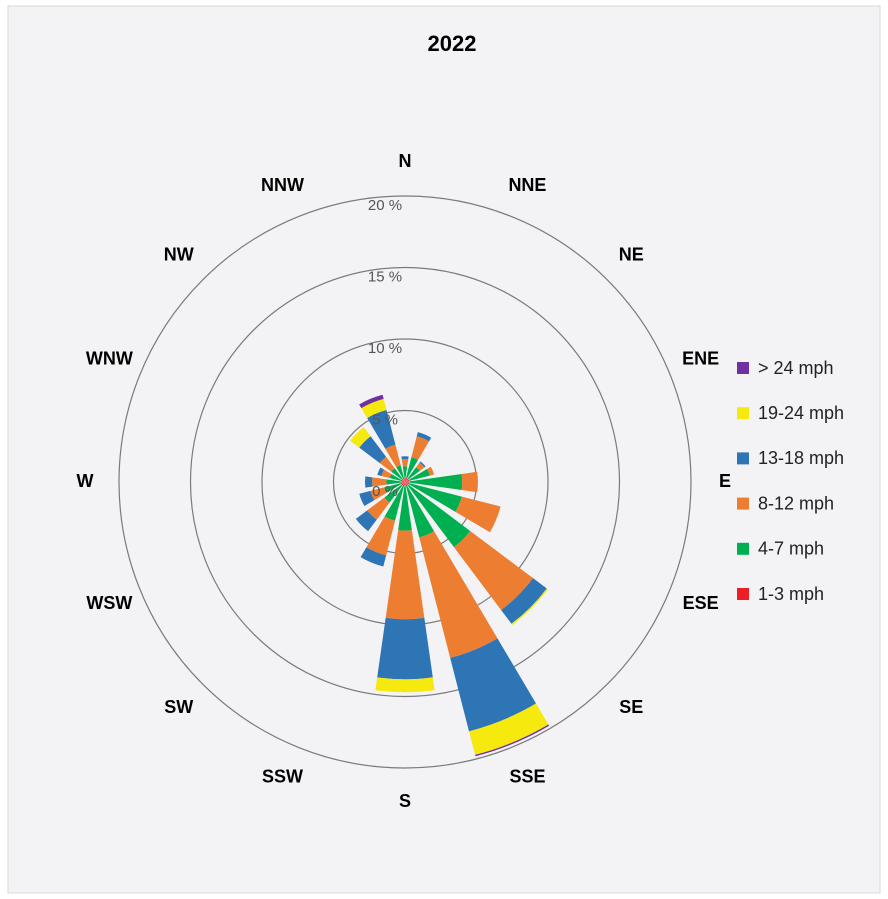  I want to click on r-tick-label: 5 %, so click(385, 419).